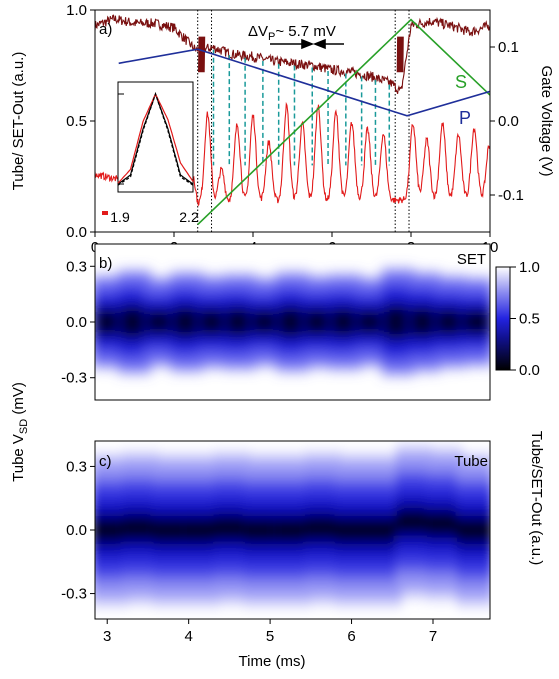 This screenshot has height=679, width=559. I want to click on panel-a-right-ytick-label-1: 0.0, so click(508, 121).